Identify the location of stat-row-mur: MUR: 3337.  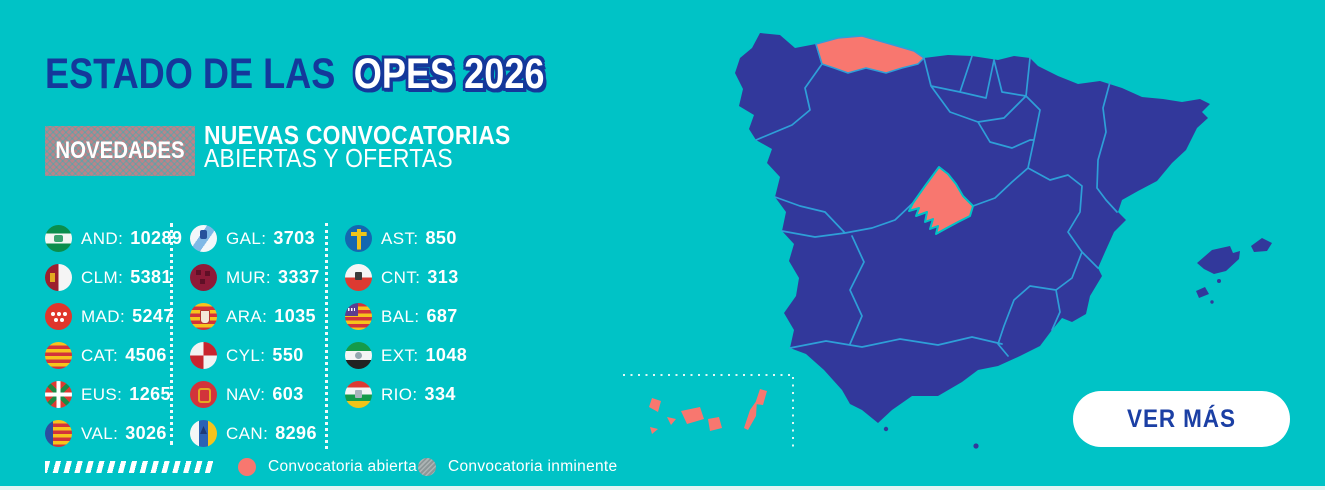
(267, 277).